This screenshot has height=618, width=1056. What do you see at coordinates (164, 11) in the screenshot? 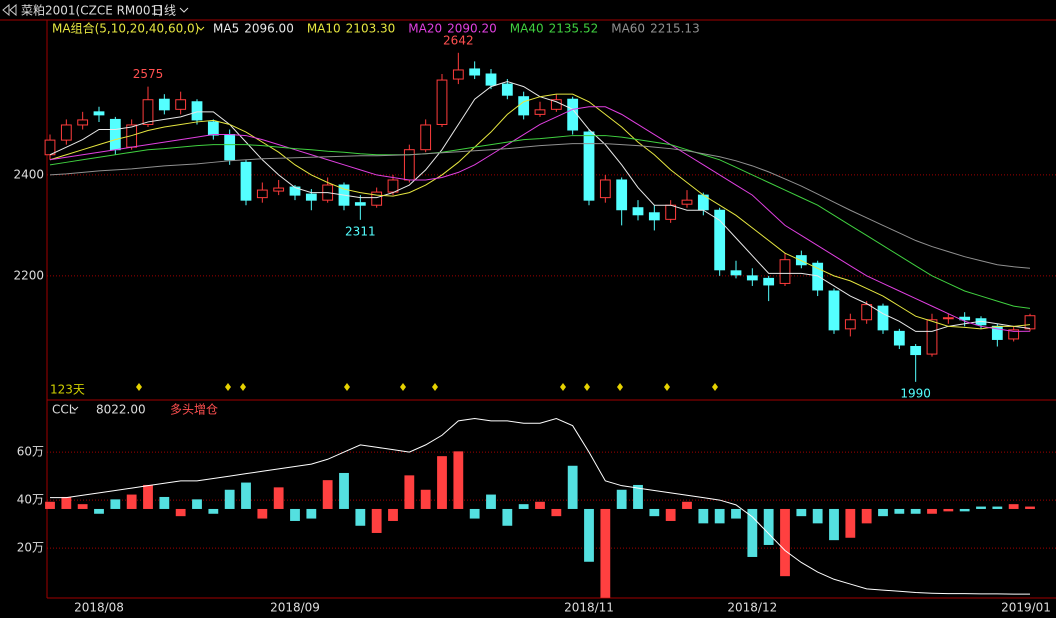
I see `period: 日线` at bounding box center [164, 11].